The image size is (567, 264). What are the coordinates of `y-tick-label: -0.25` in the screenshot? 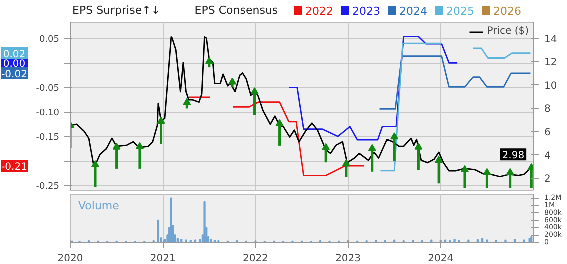 It's located at (48, 187).